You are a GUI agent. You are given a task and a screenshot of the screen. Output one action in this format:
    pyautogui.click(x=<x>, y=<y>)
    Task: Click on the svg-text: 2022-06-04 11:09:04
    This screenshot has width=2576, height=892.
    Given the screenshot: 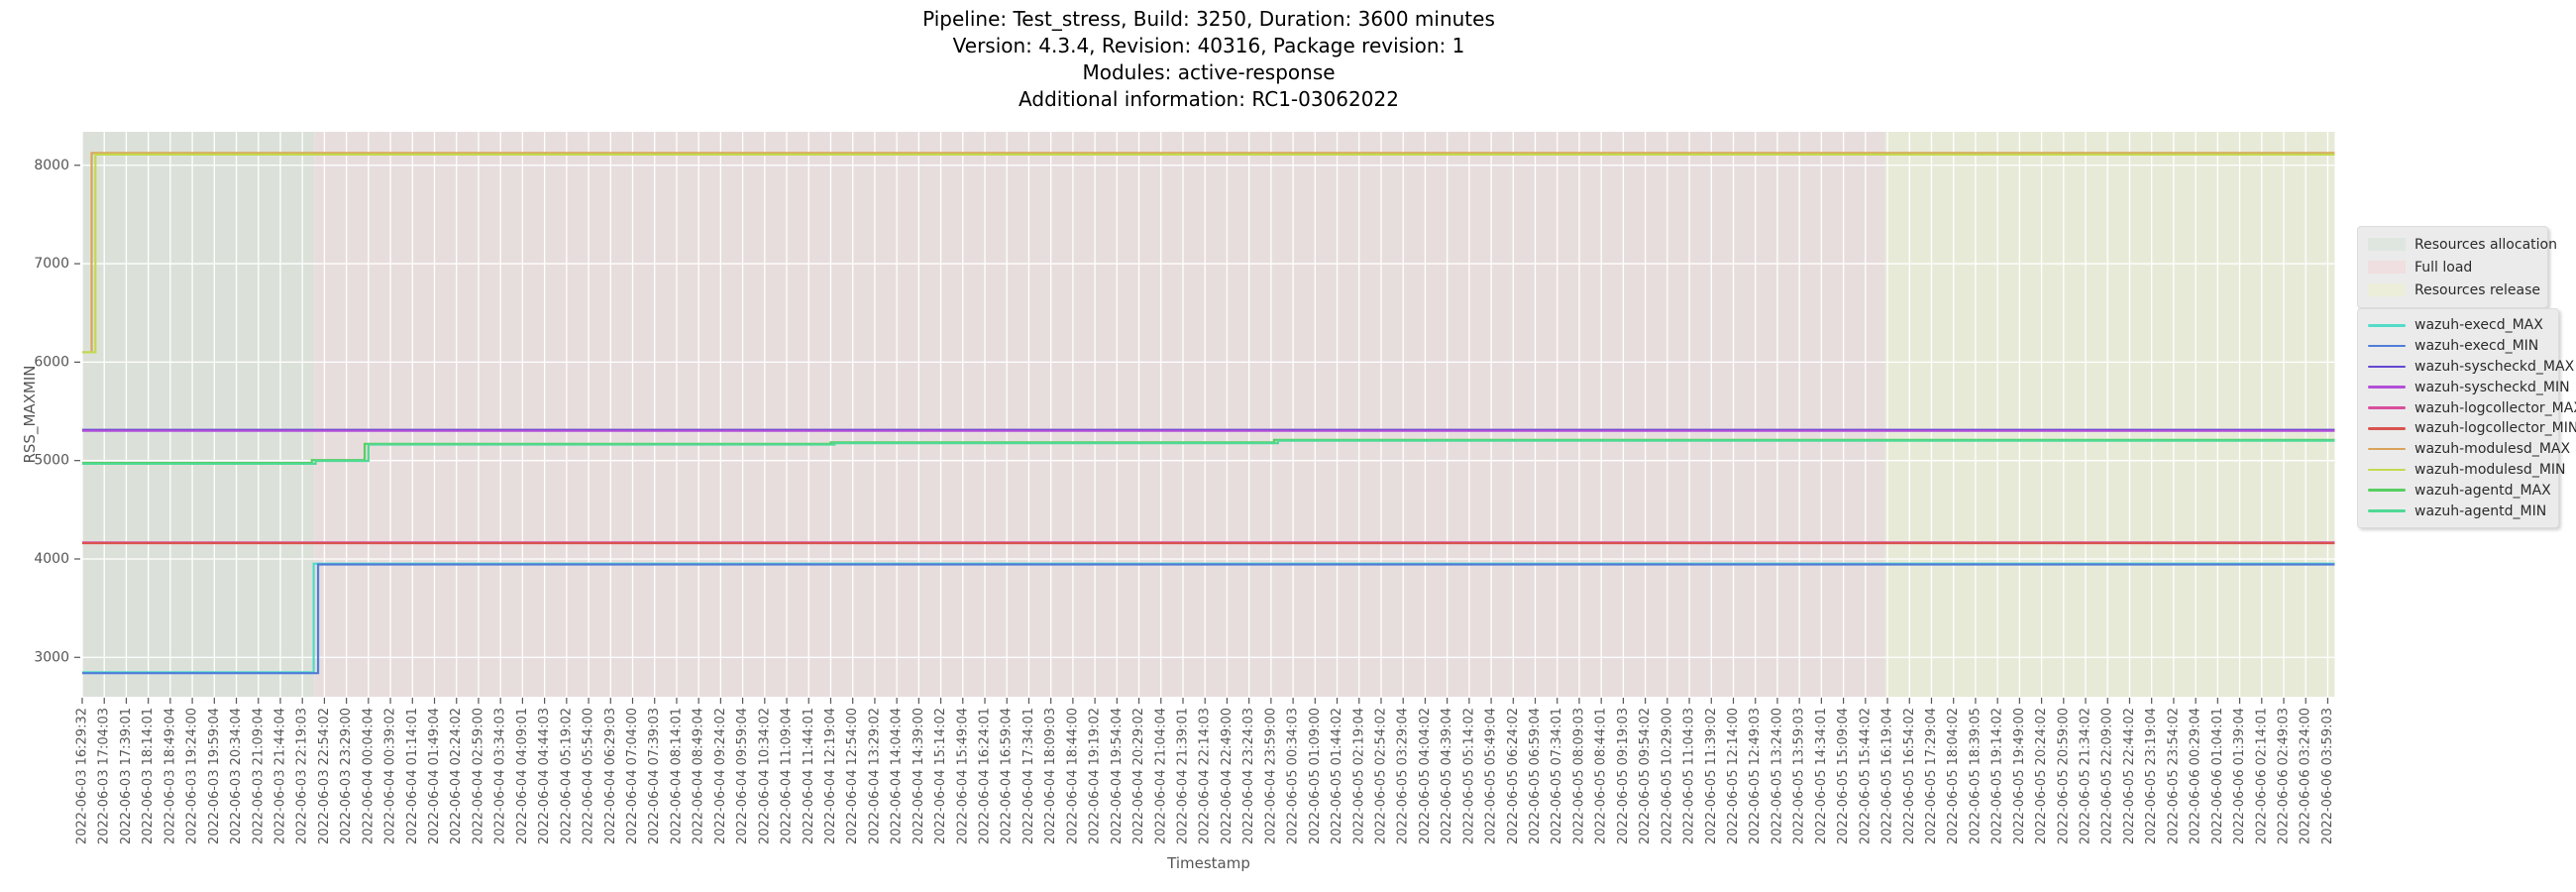 What is the action you would take?
    pyautogui.click(x=788, y=776)
    